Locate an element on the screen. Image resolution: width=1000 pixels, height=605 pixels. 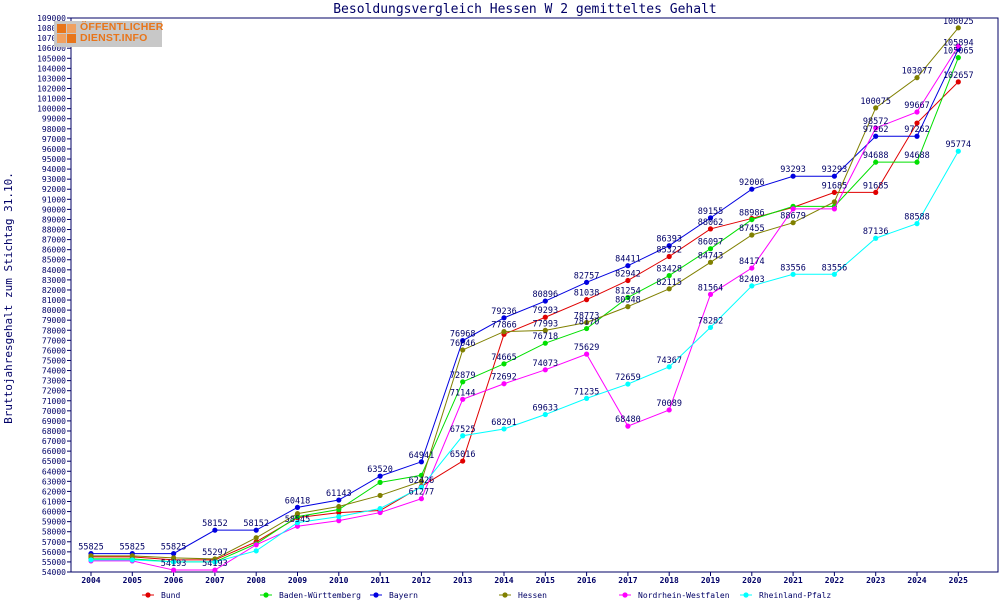
data-label: 54193 is located at coordinates (174, 564).